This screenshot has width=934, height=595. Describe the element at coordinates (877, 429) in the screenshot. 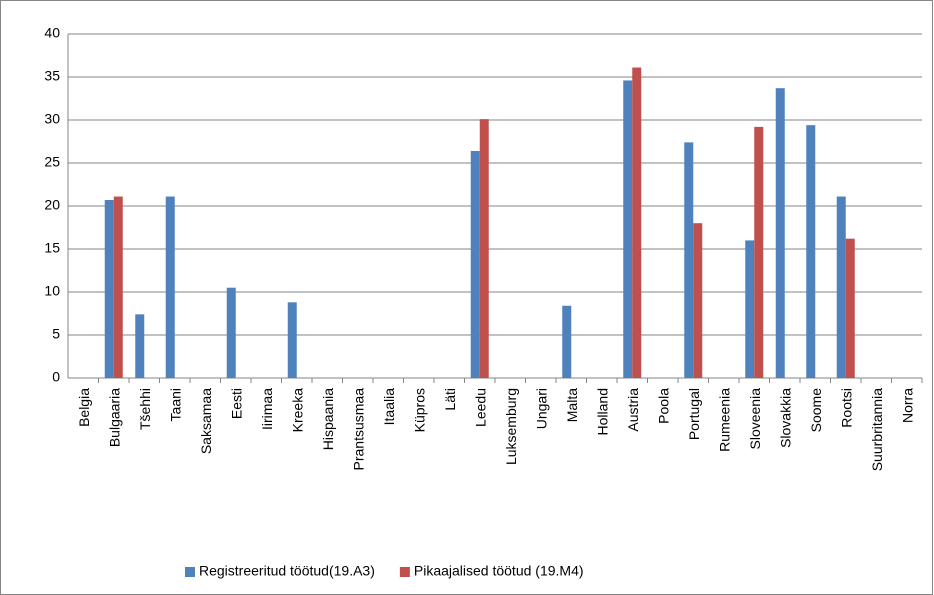

I see `x-tick-label: Suurbritannia` at that location.